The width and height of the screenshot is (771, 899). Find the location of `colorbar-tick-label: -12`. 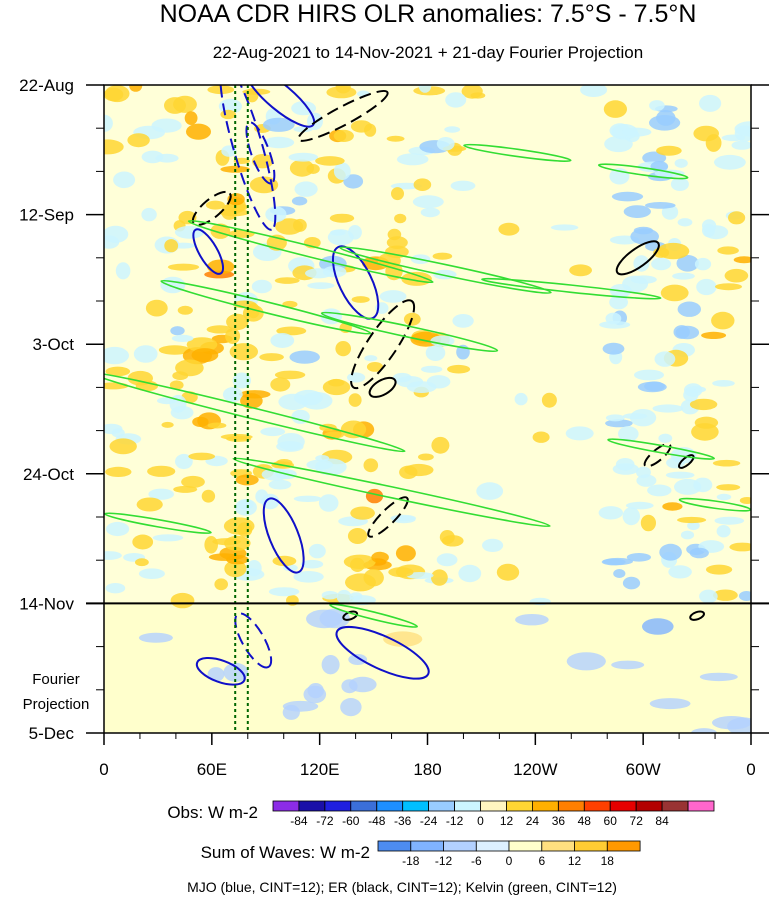

colorbar-tick-label: -12 is located at coordinates (455, 821).